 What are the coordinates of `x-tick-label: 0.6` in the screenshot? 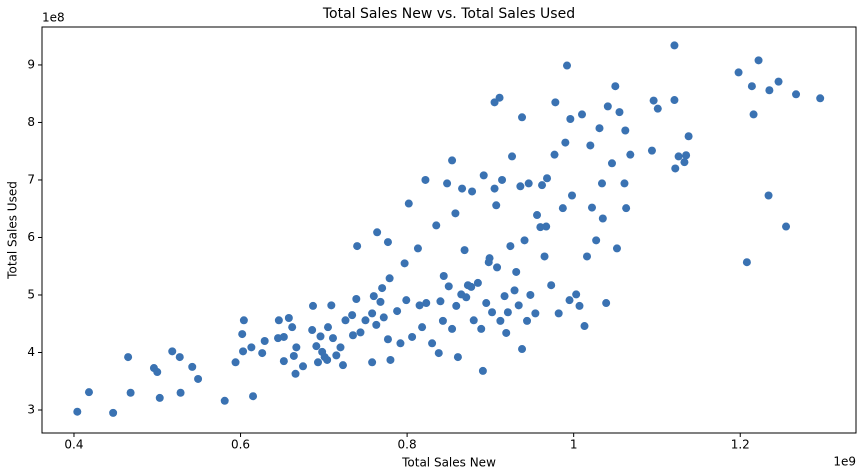 It's located at (240, 445).